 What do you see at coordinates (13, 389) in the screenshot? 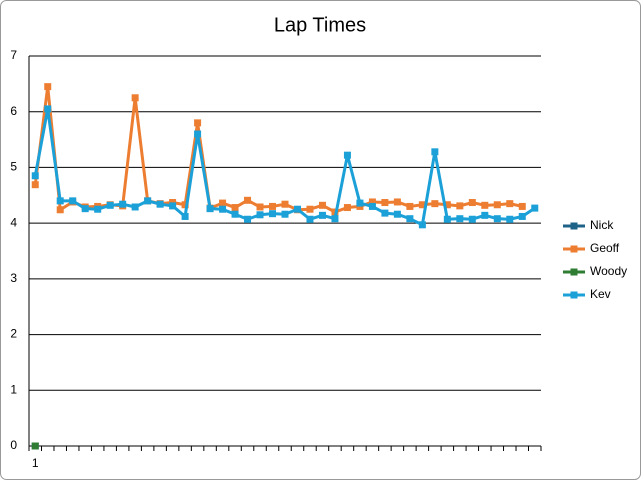
I see `y-tick-label: 1` at bounding box center [13, 389].